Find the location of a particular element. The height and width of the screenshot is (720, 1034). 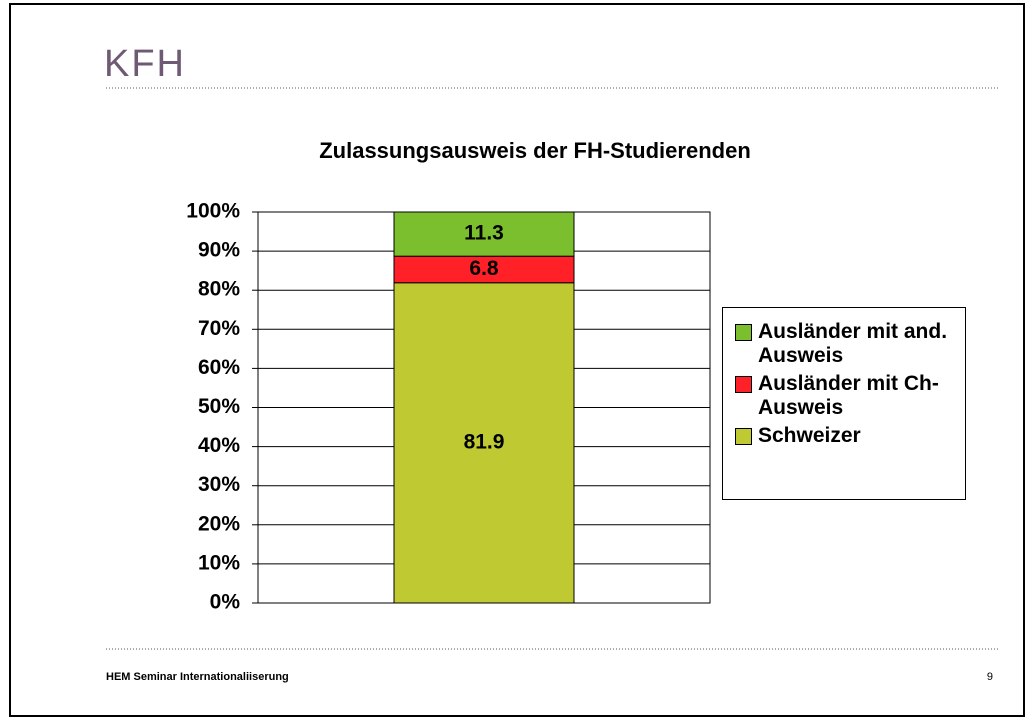

legend-label: Ausländer mit Ch-Ausweis is located at coordinates (848, 395).